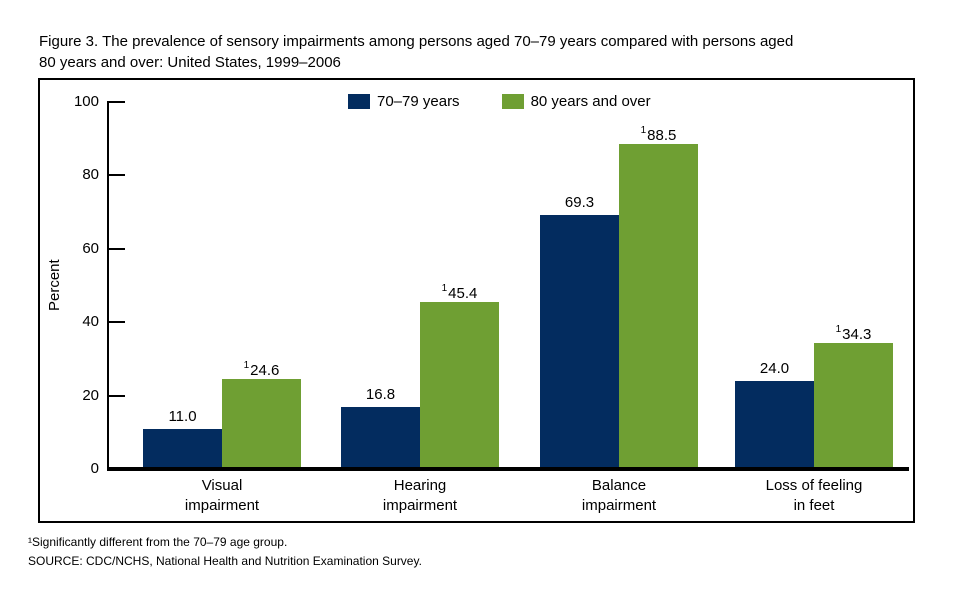 This screenshot has width=960, height=614. Describe the element at coordinates (90, 248) in the screenshot. I see `y-tick-label: 60` at that location.